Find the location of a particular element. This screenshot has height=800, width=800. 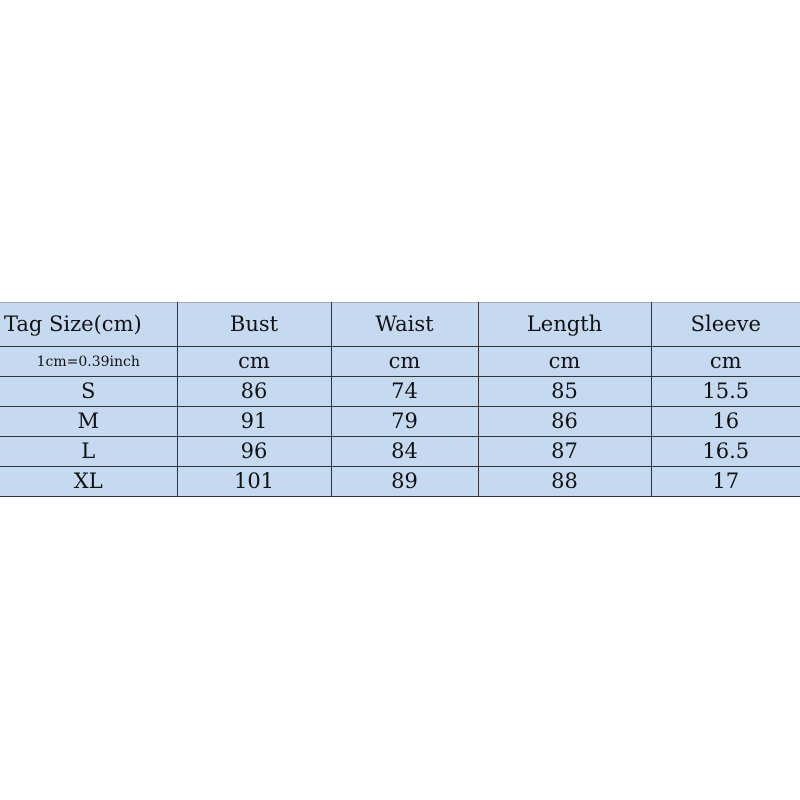

table-cell: 85 is located at coordinates (564, 391).